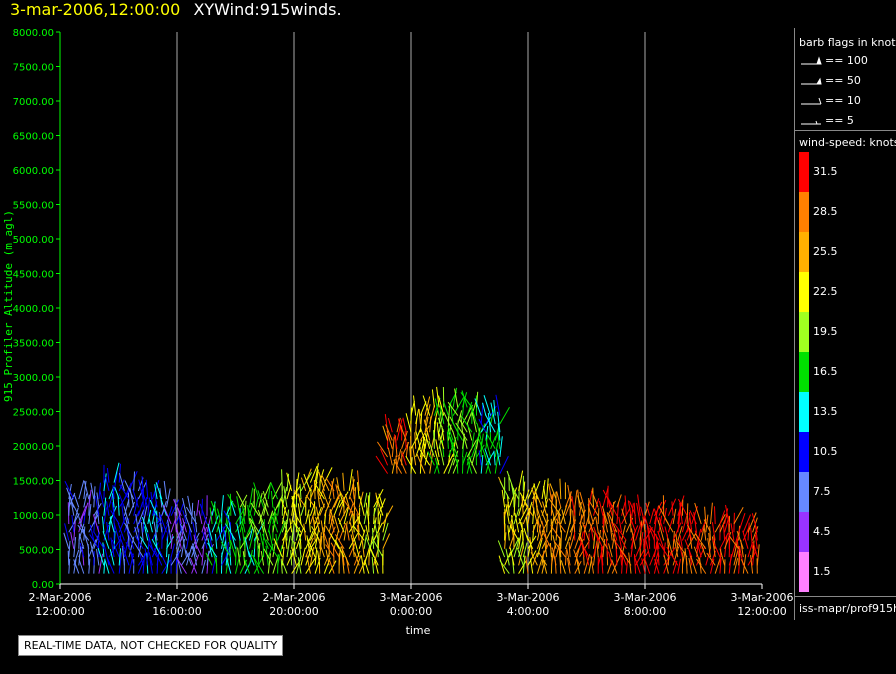  What do you see at coordinates (267, 9) in the screenshot?
I see `title-name: XYWind:915winds.` at bounding box center [267, 9].